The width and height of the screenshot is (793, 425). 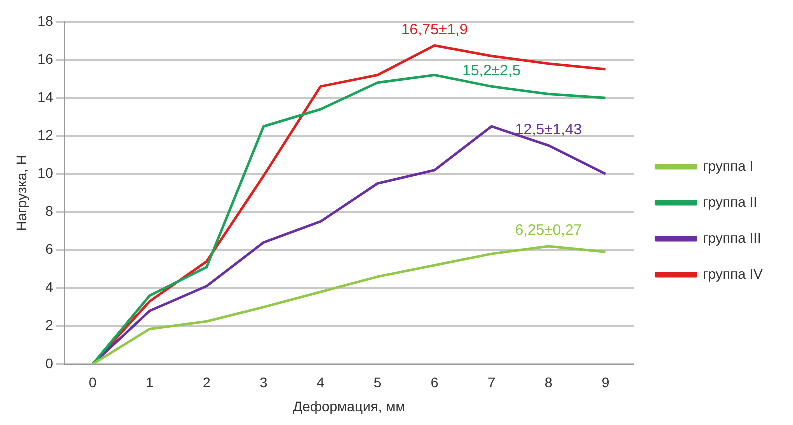 What do you see at coordinates (50, 249) in the screenshot?
I see `y-tick-label: 6` at bounding box center [50, 249].